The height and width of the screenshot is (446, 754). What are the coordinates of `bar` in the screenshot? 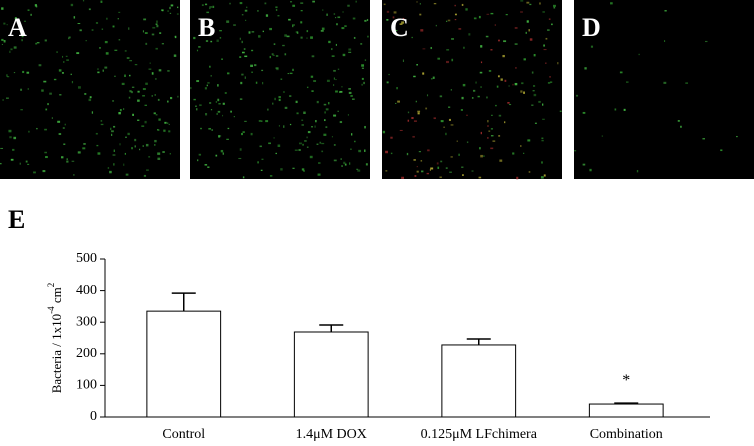 It's located at (626, 410).